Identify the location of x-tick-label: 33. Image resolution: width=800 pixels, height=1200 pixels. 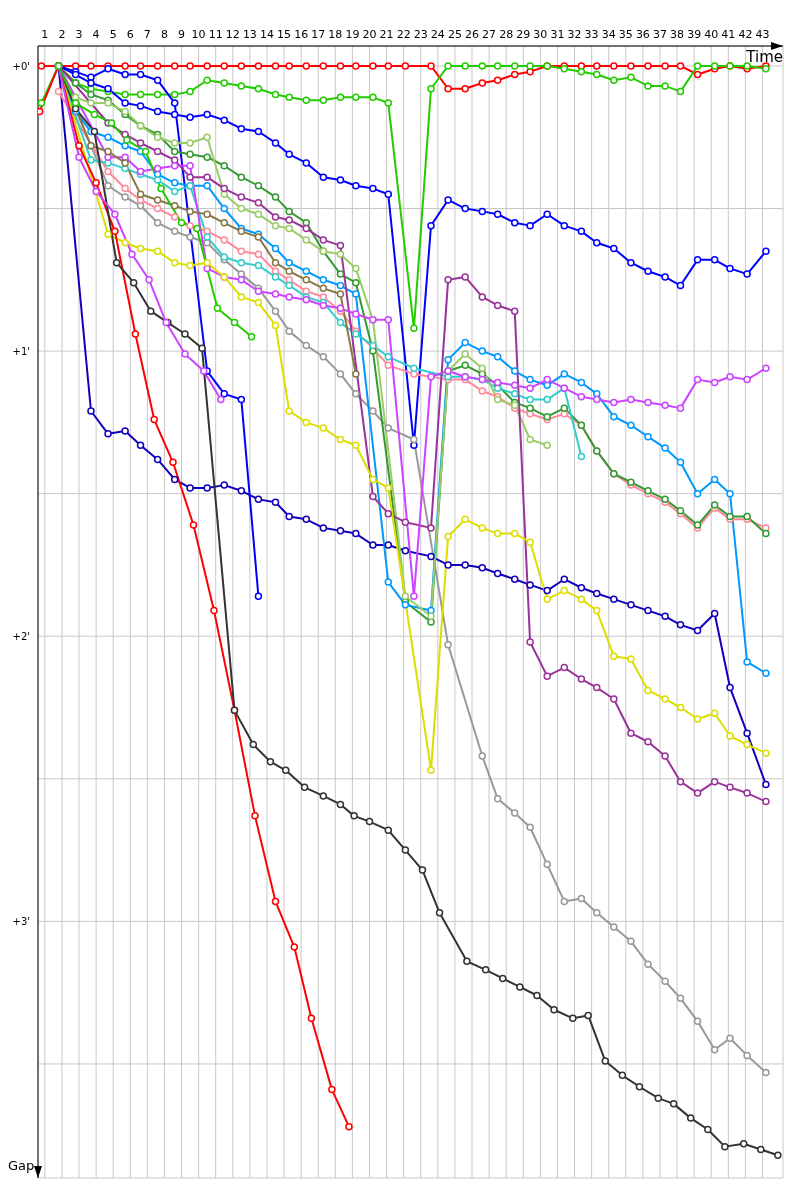
(591, 34).